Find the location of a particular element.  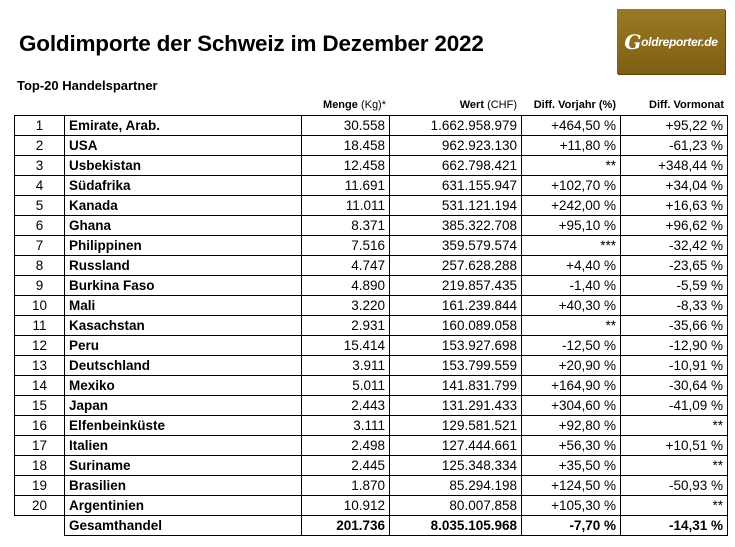

cell-wert: 385.322.708 is located at coordinates (455, 225).